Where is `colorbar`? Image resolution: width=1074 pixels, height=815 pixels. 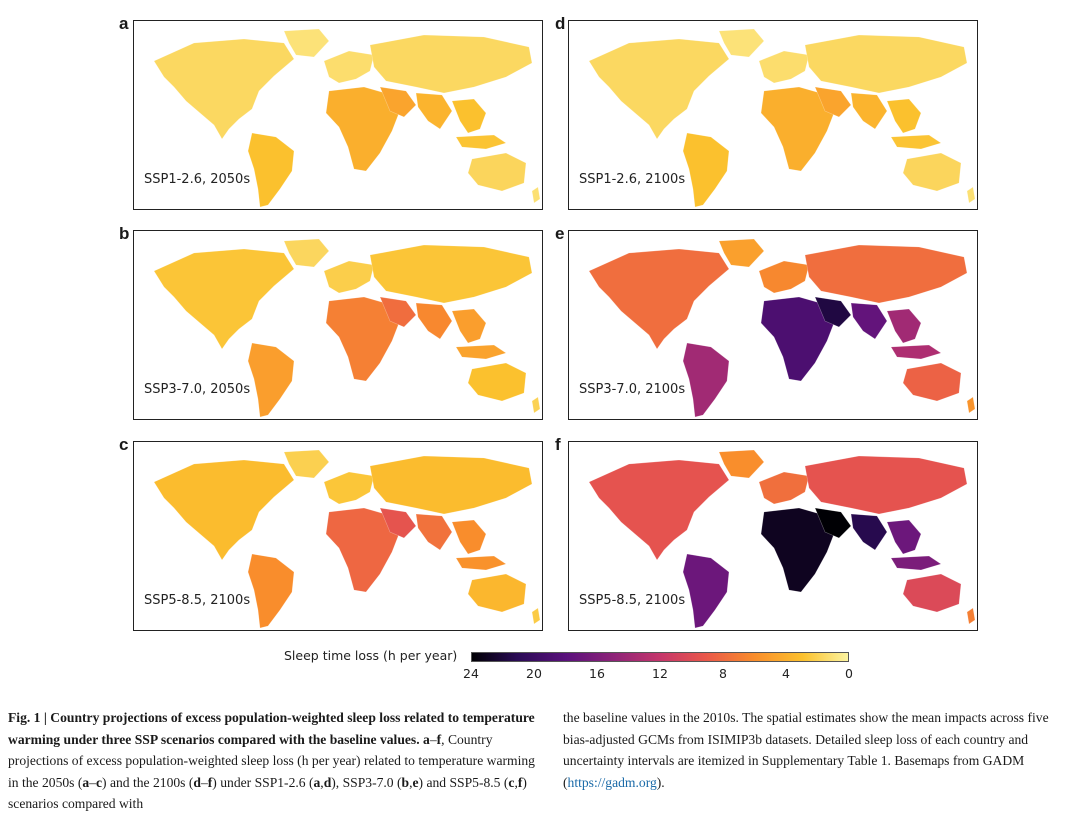 colorbar is located at coordinates (660, 657).